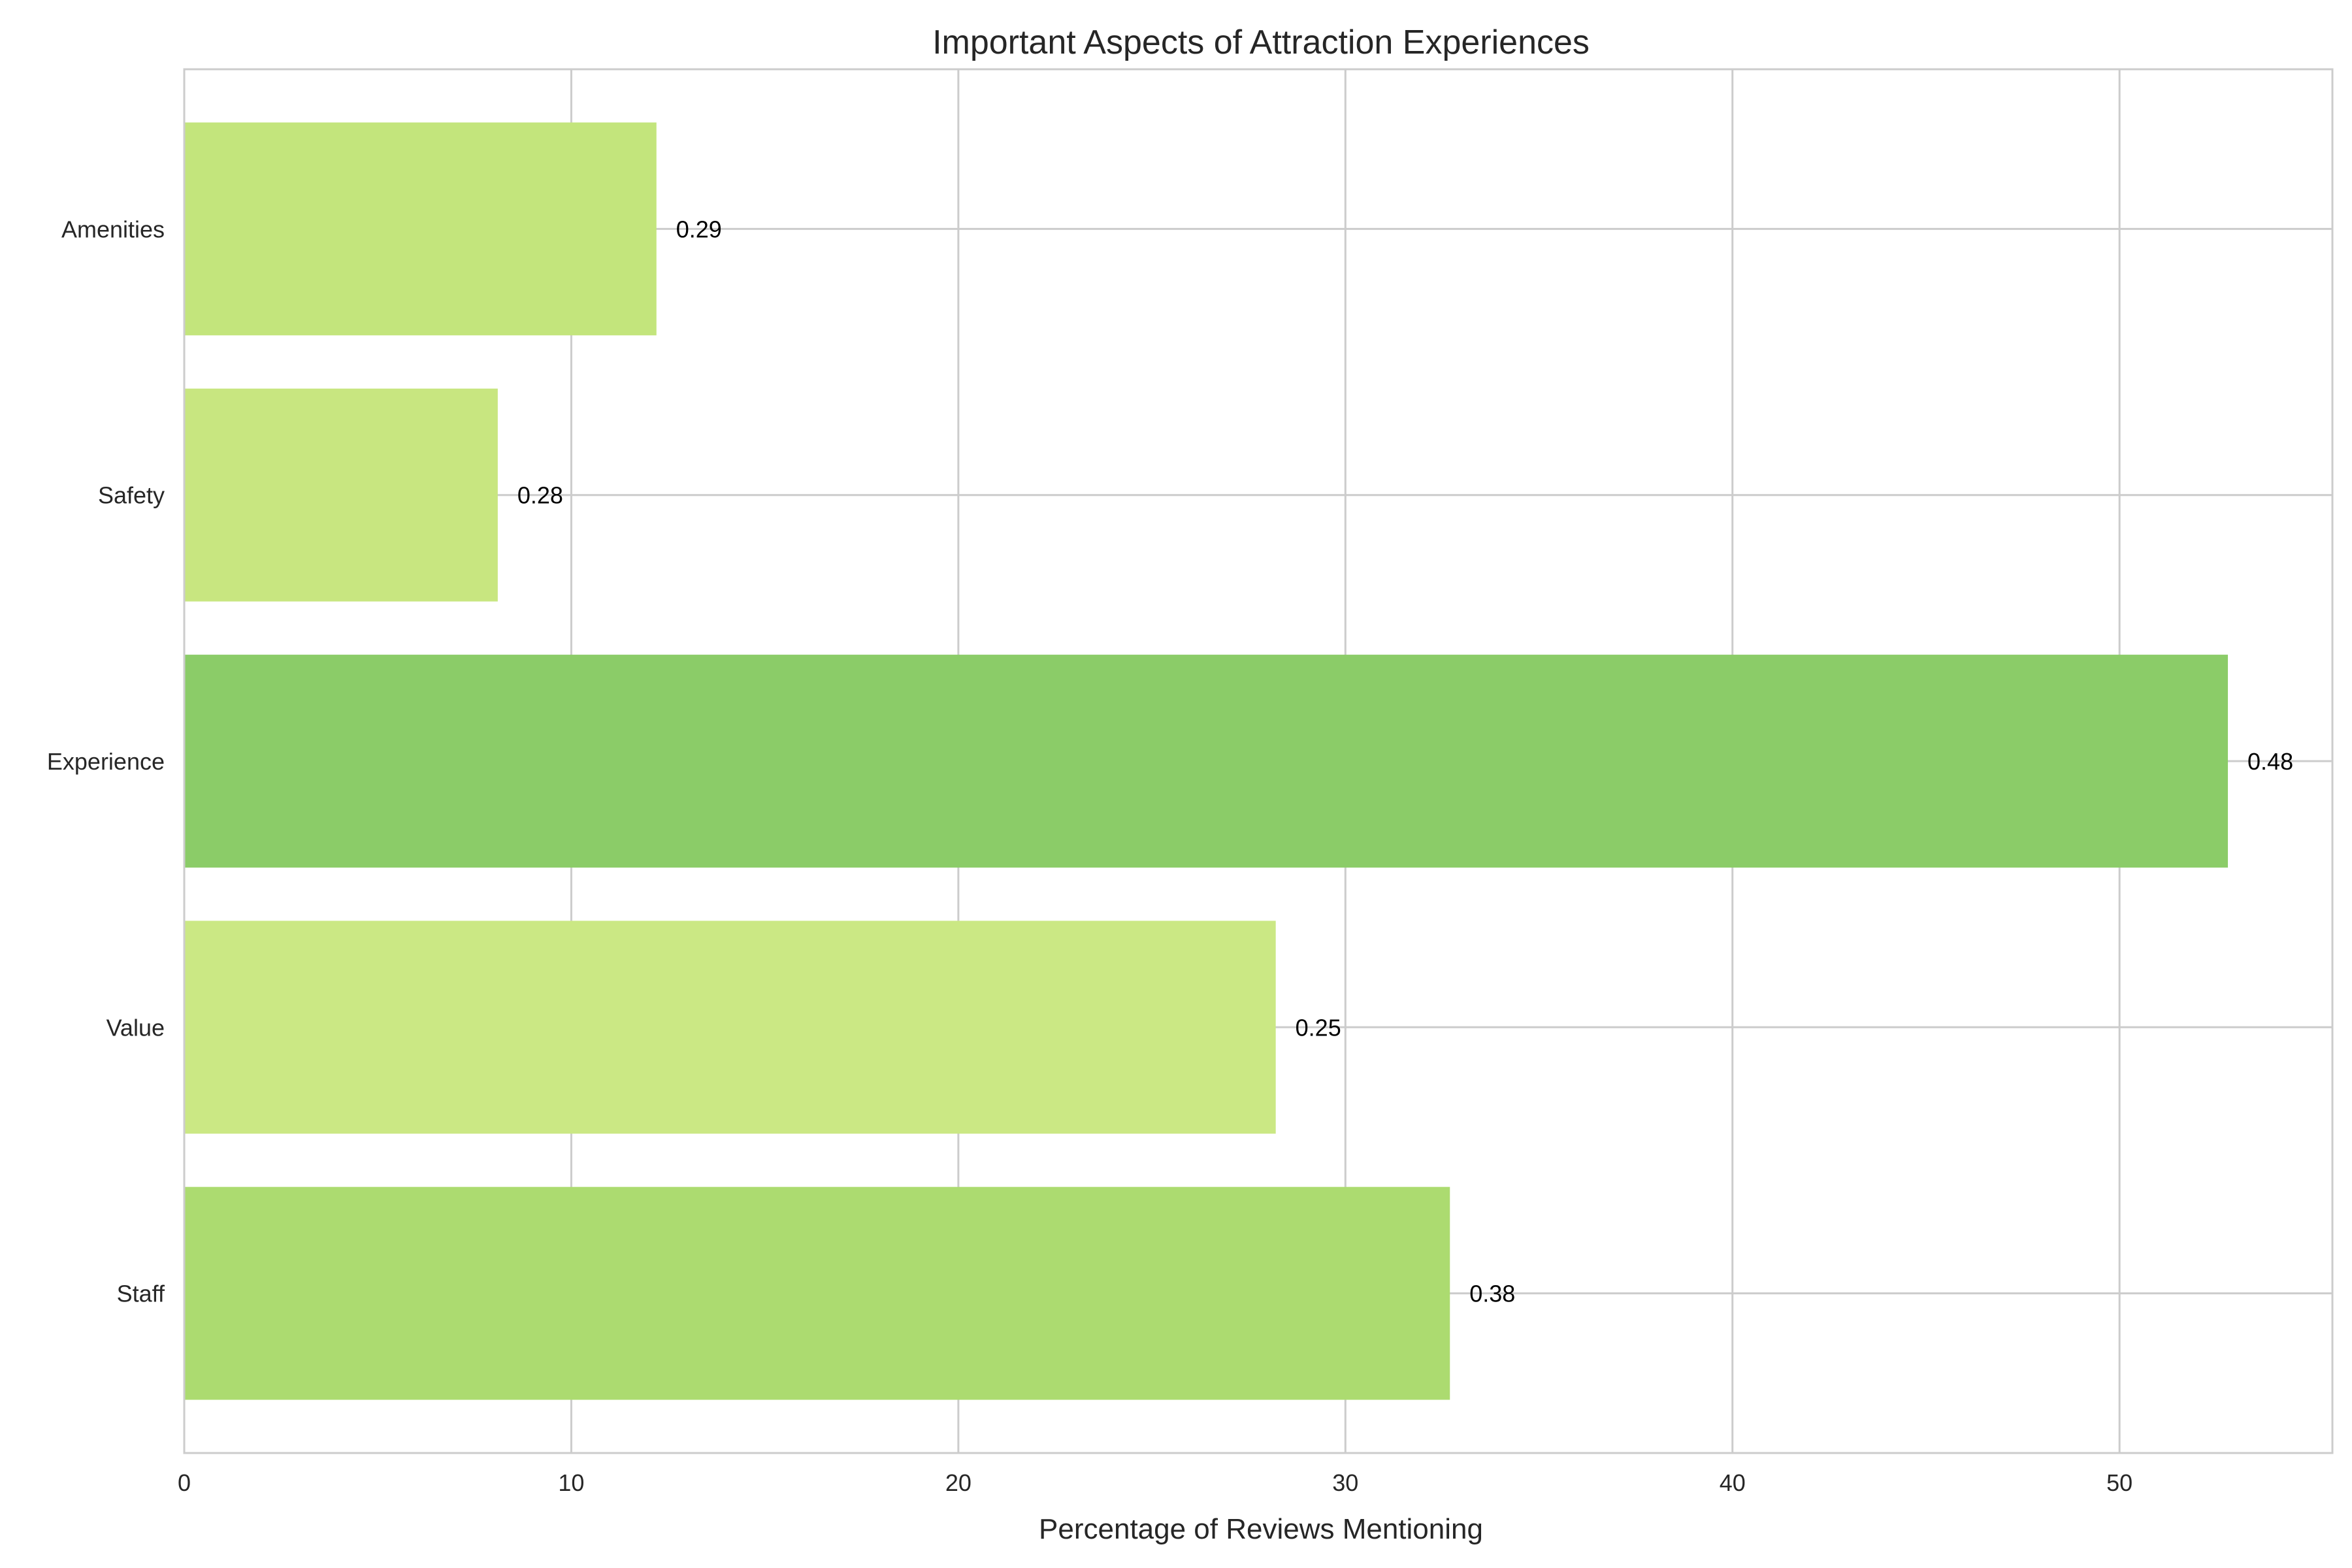  Describe the element at coordinates (2119, 1482) in the screenshot. I see `x-tick-label: 50` at that location.